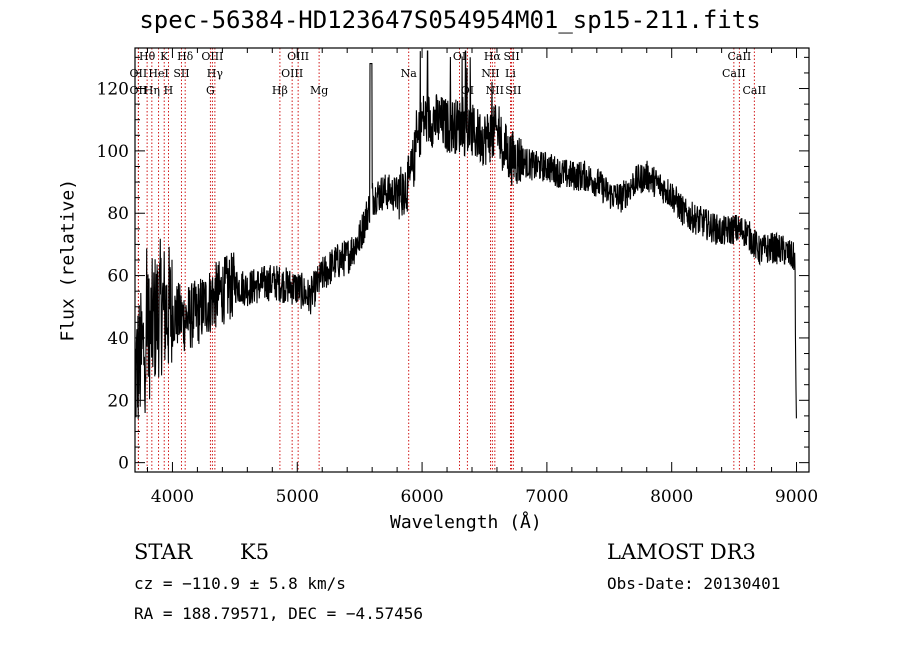 The height and width of the screenshot is (649, 900). Describe the element at coordinates (118, 214) in the screenshot. I see `y-tick-label-80: 80` at that location.